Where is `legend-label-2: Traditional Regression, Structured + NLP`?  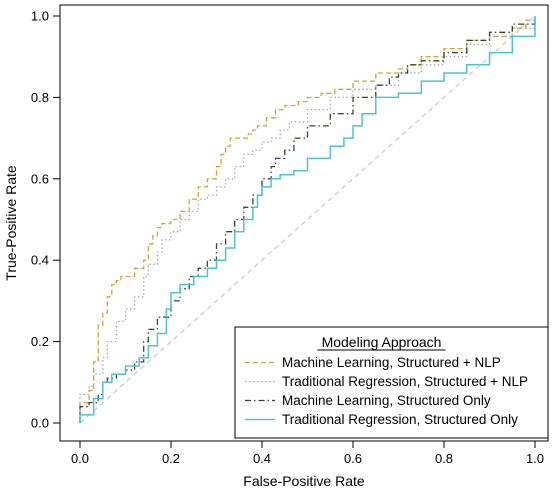
legend-label-2: Traditional Regression, Structured + NLP is located at coordinates (405, 381).